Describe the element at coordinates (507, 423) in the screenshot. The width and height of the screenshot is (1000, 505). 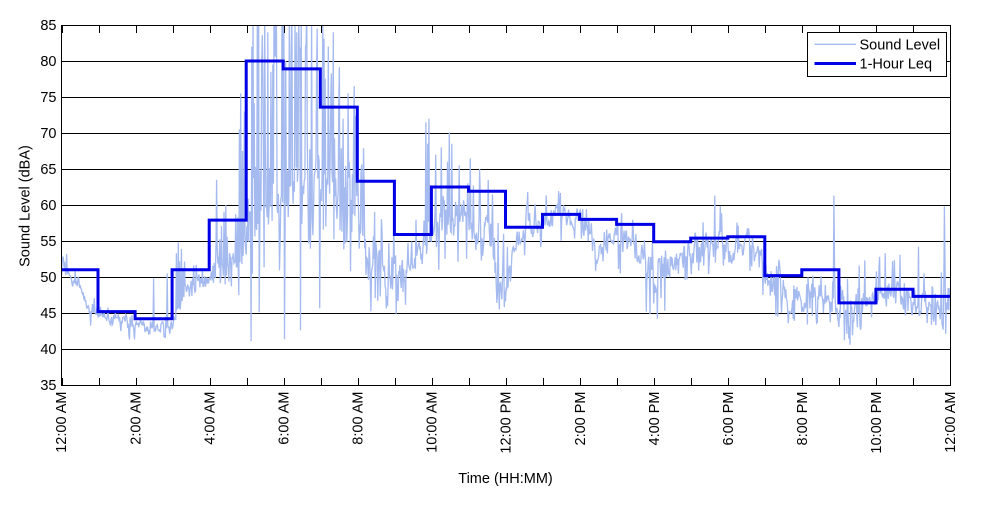
I see `svg-text: 12:00 PM` at that location.